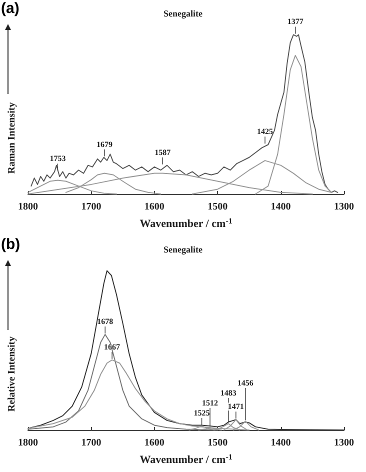 Image resolution: width=366 pixels, height=472 pixels. I want to click on annotation: 1525, so click(202, 413).